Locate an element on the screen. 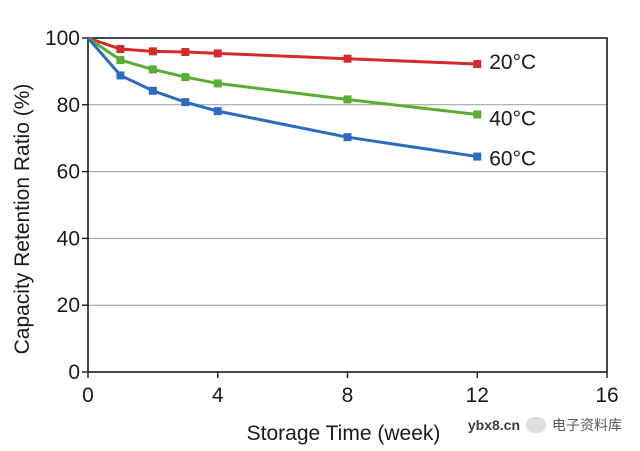 The image size is (640, 451). watermark: ybx8.cn 电子资料库 is located at coordinates (545, 425).